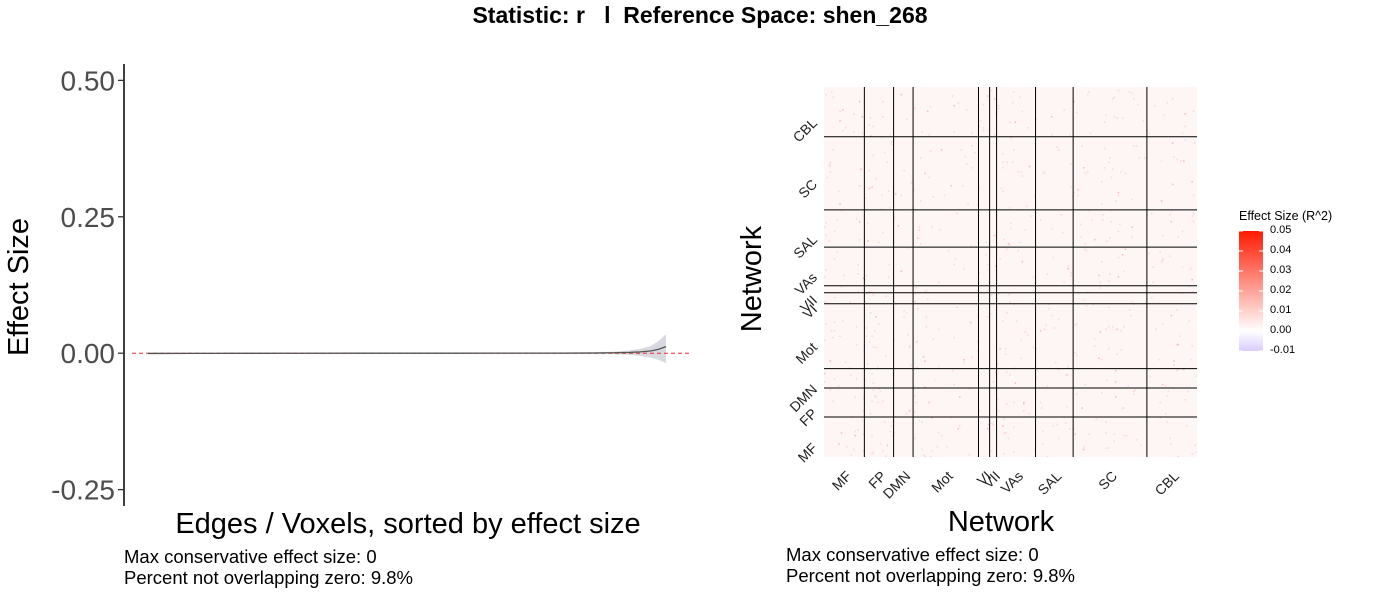 This screenshot has height=600, width=1400. Describe the element at coordinates (1286, 216) in the screenshot. I see `legend-title: Effect Size (R^2)` at that location.